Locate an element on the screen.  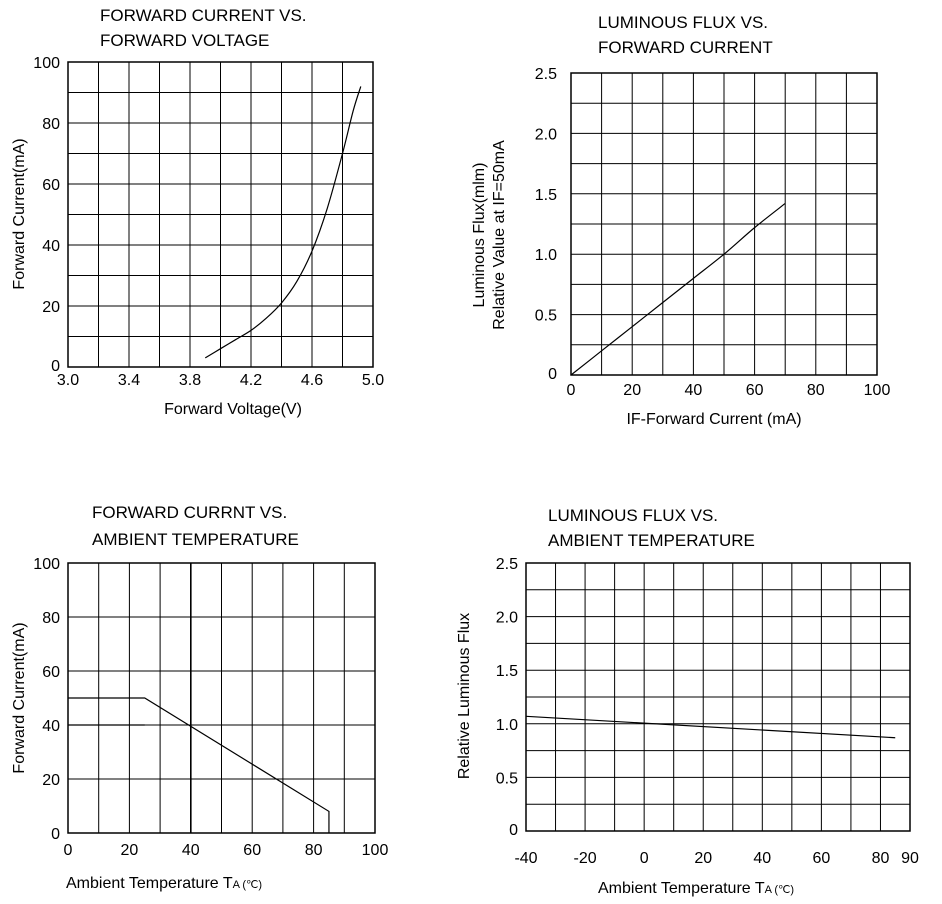
chart3-xlabel: Ambient Temperature TA (℃) is located at coordinates (164, 883).